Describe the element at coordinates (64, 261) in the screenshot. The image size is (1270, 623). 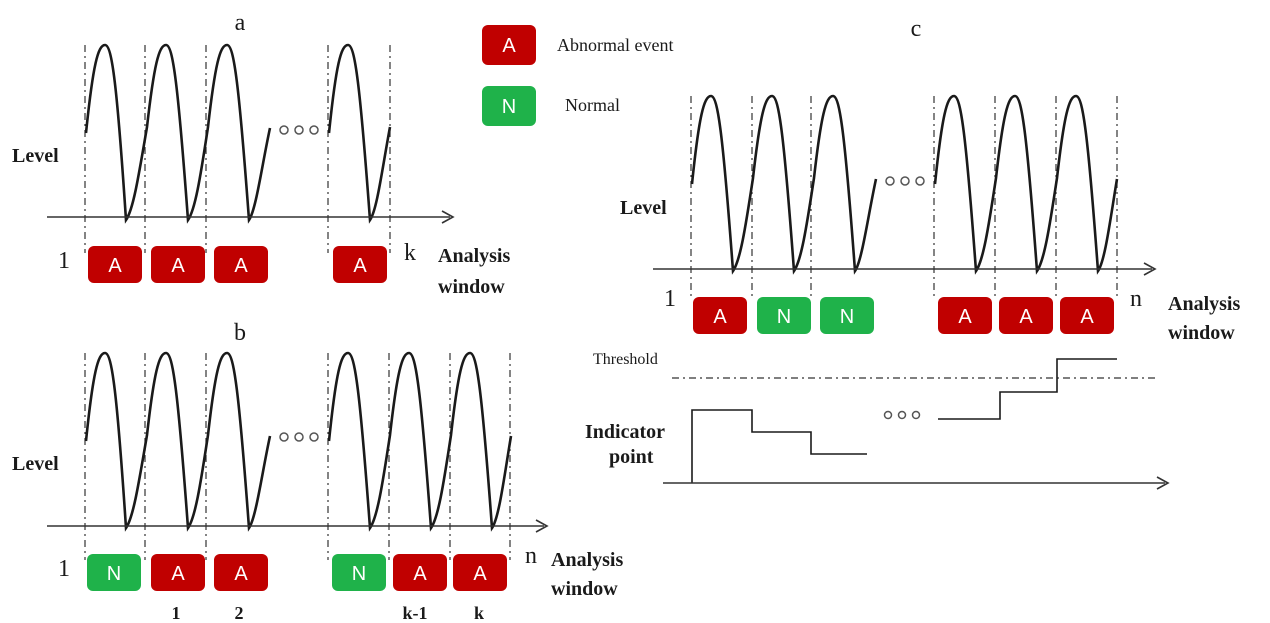
I see `panel-a-start-label: 1` at that location.